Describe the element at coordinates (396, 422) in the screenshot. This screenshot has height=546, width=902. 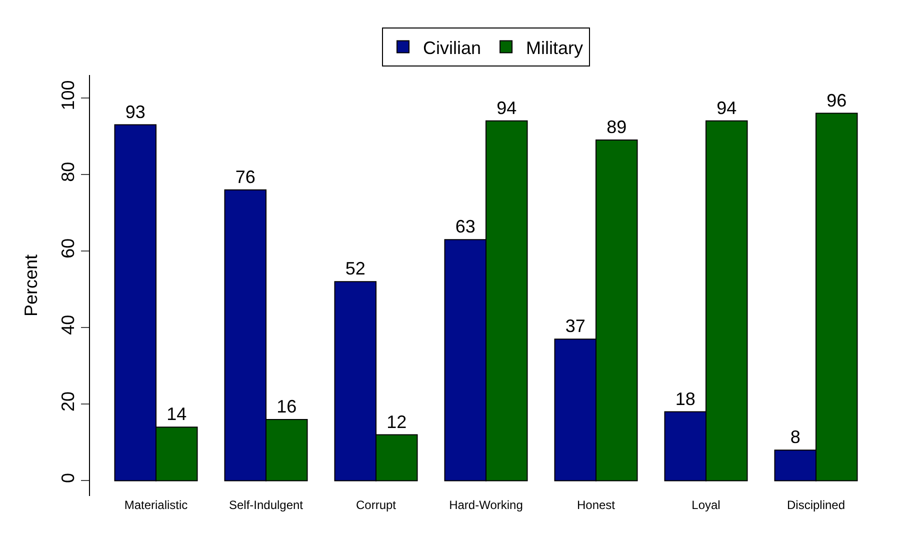
I see `data-label: 12` at that location.